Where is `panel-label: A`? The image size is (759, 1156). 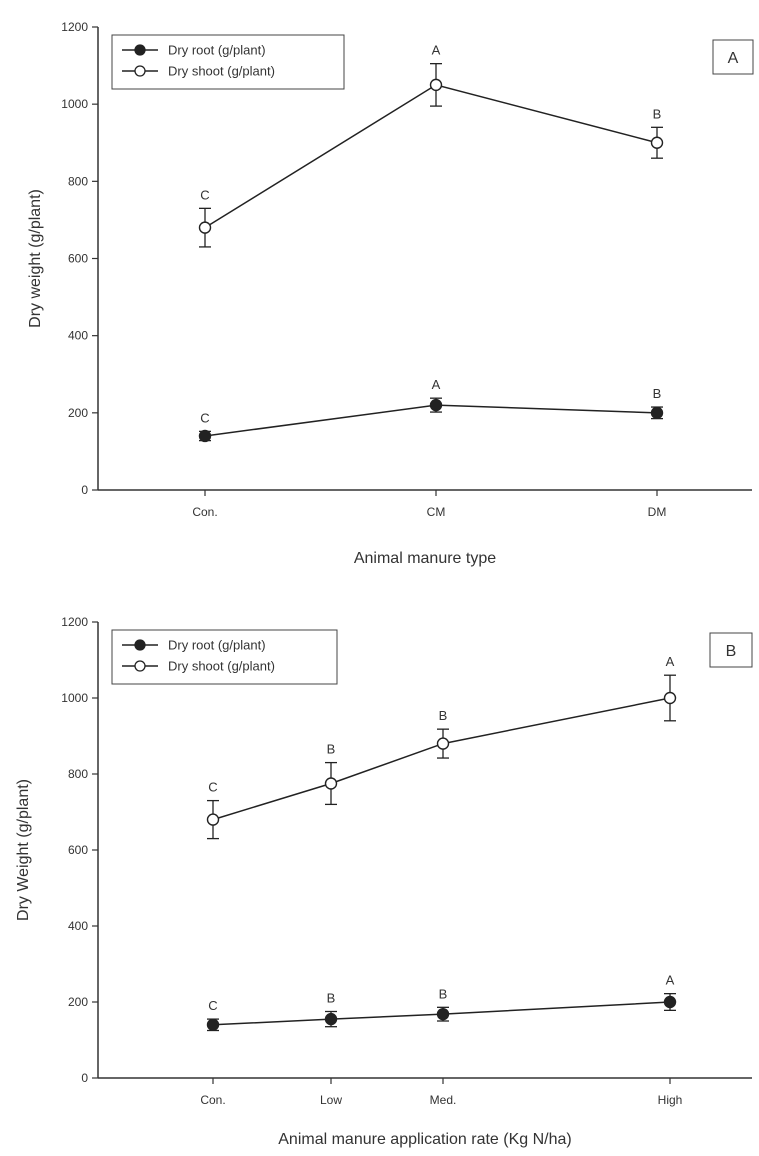
panel-label: A is located at coordinates (733, 58).